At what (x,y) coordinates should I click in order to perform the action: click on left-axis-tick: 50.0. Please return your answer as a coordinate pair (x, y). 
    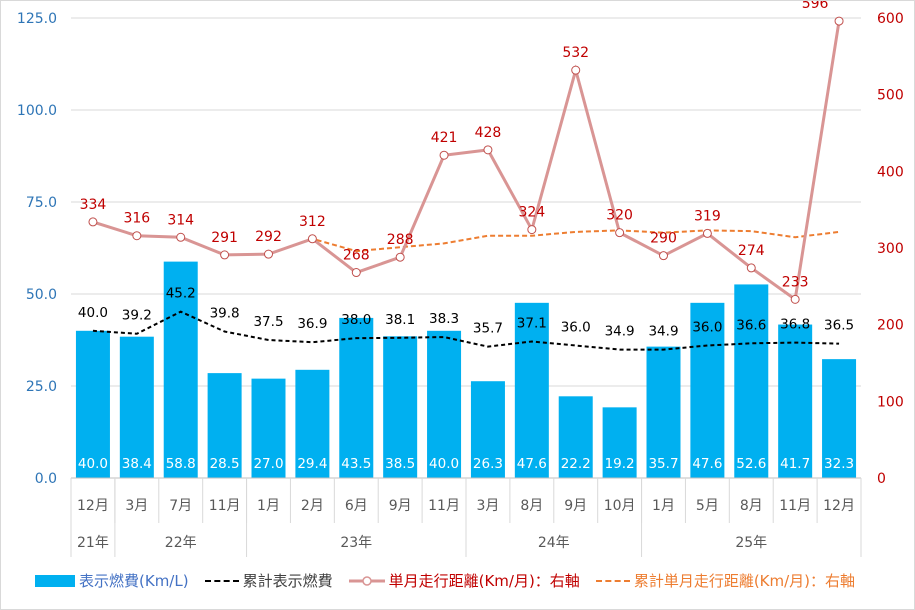
    Looking at the image, I should click on (41, 295).